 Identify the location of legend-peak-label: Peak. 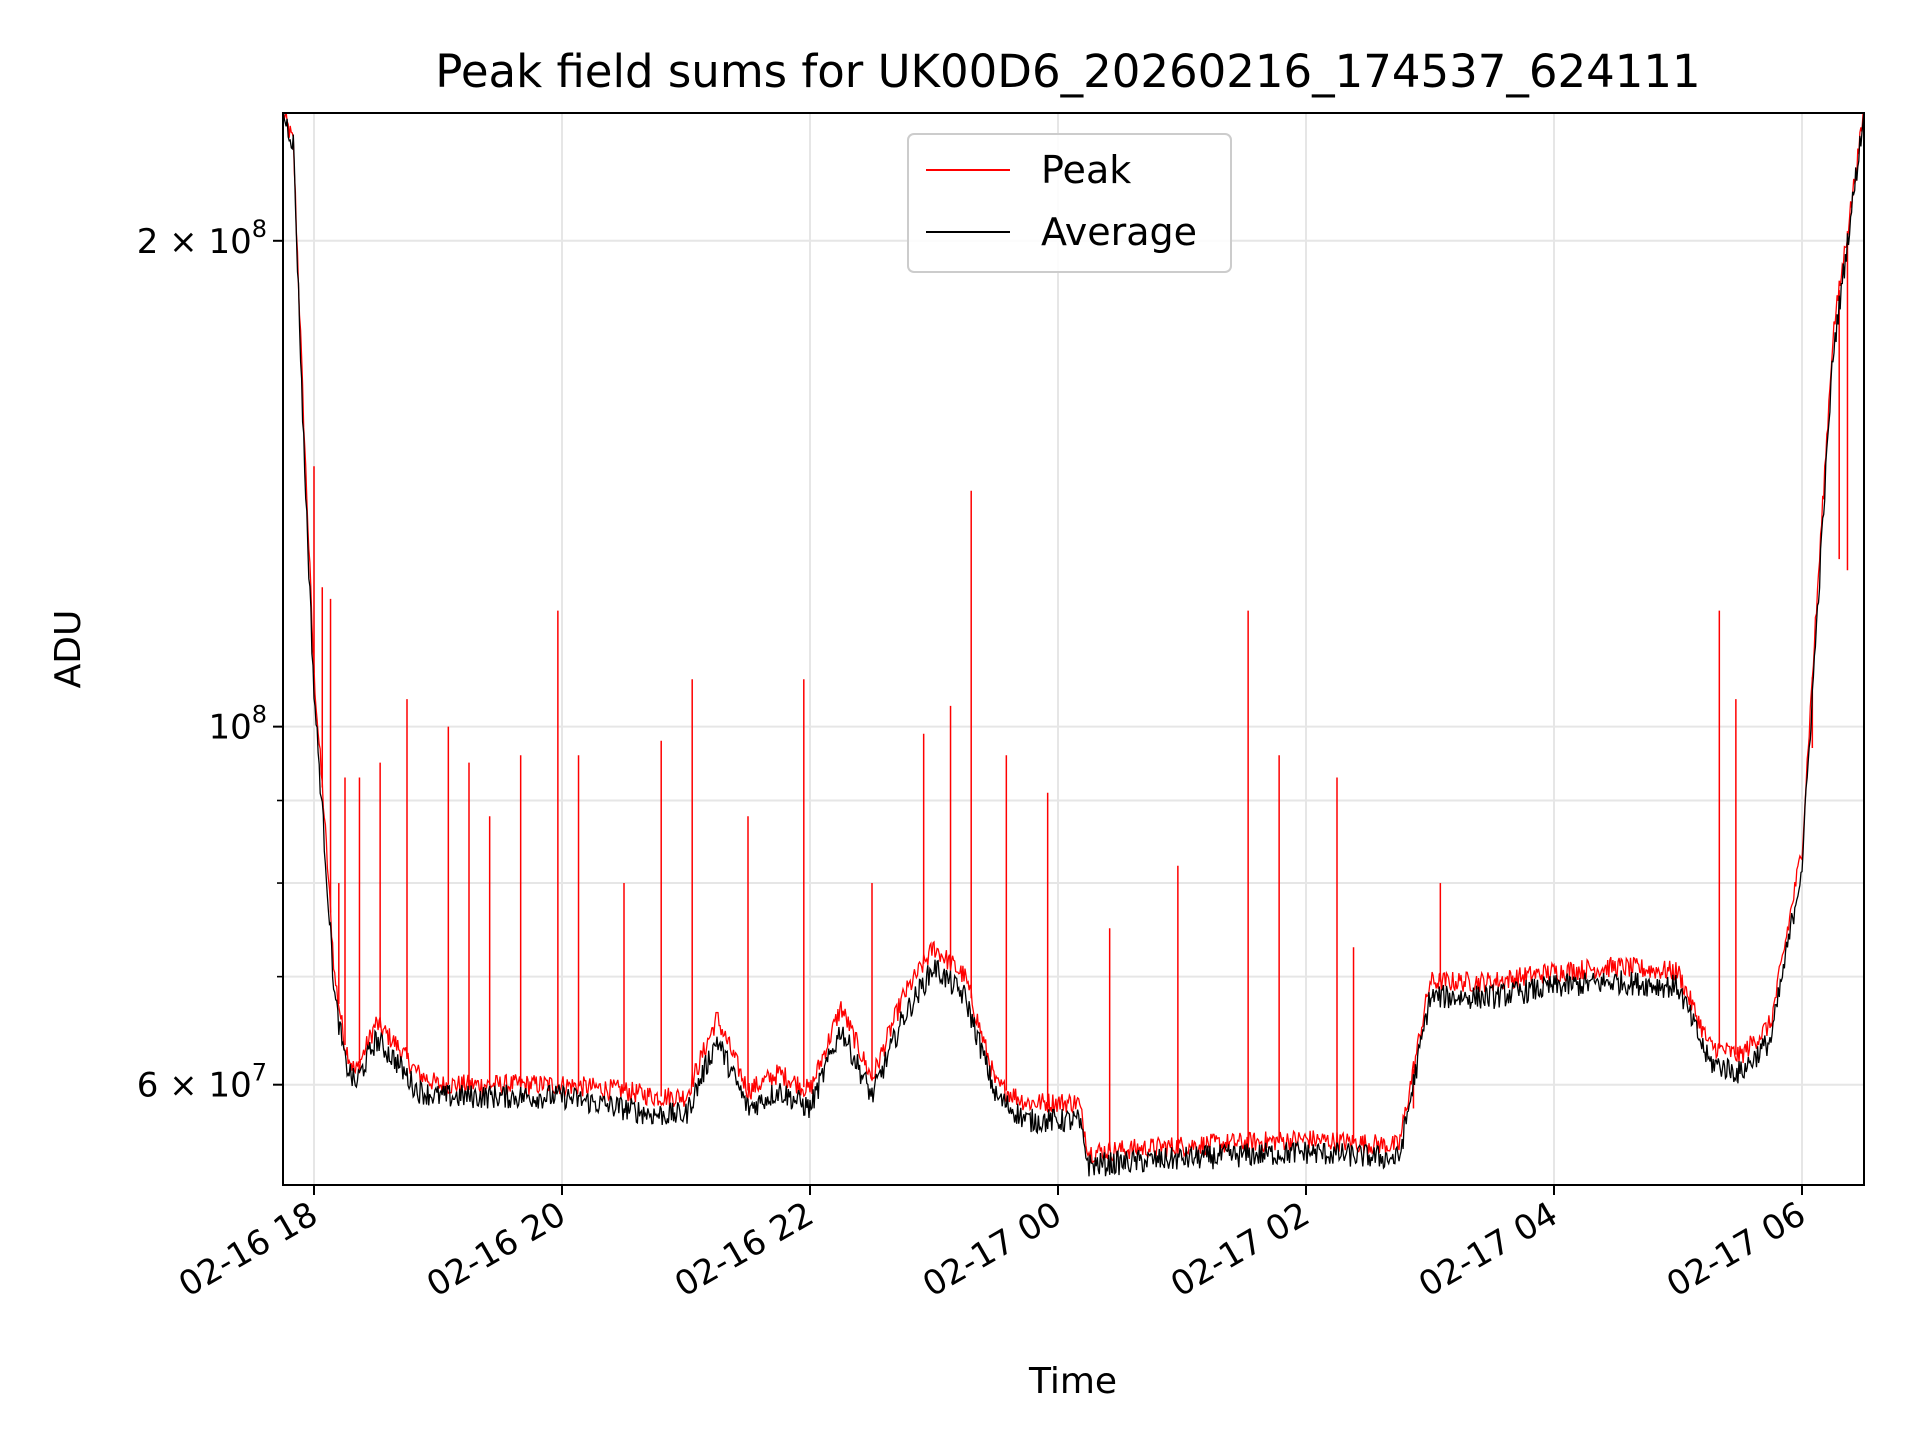
(1086, 170).